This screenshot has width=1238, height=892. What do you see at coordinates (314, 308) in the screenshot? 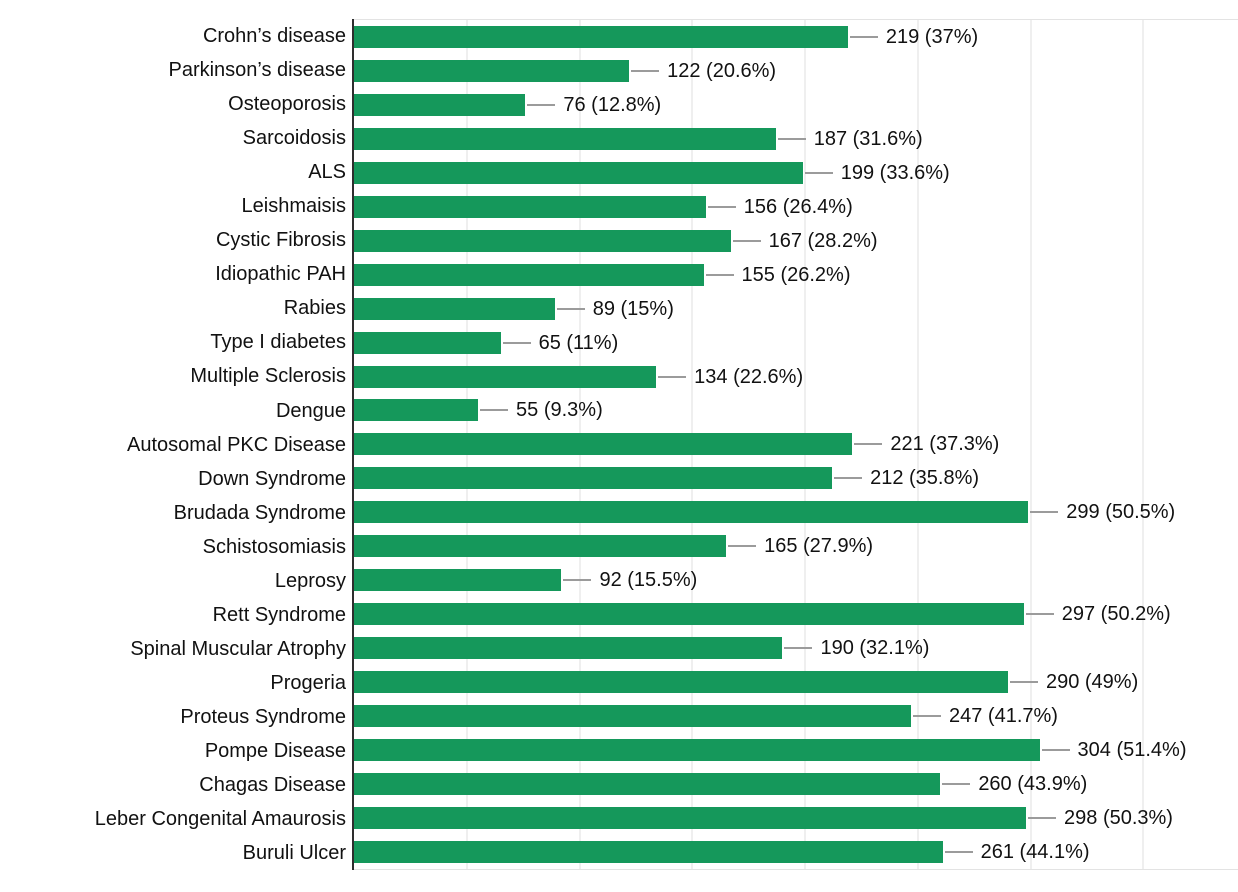
I see `category-label: Rabies` at bounding box center [314, 308].